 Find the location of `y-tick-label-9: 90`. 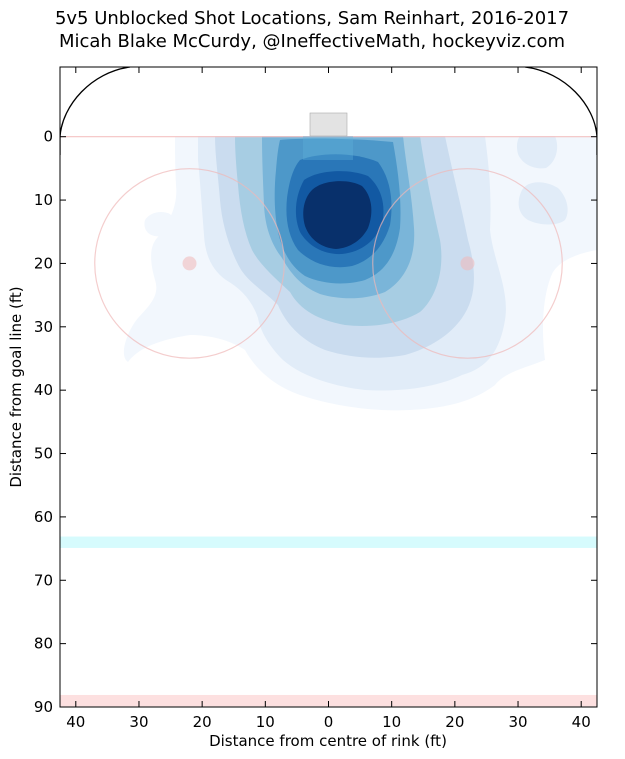

y-tick-label-9: 90 is located at coordinates (43, 707).